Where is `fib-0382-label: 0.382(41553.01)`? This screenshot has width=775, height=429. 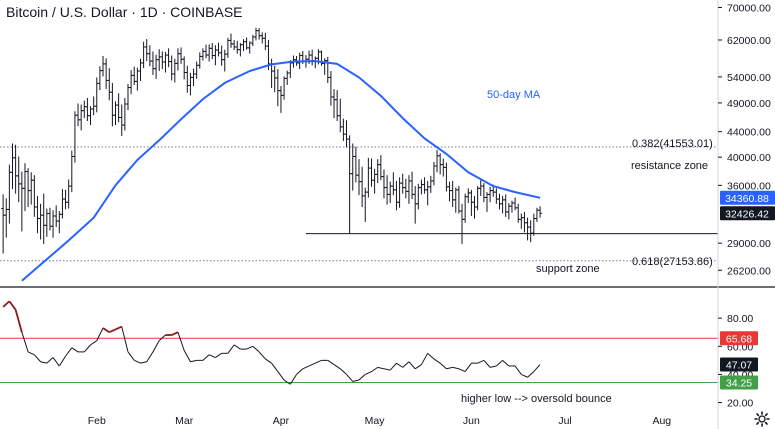
fib-0382-label: 0.382(41553.01) is located at coordinates (672, 144).